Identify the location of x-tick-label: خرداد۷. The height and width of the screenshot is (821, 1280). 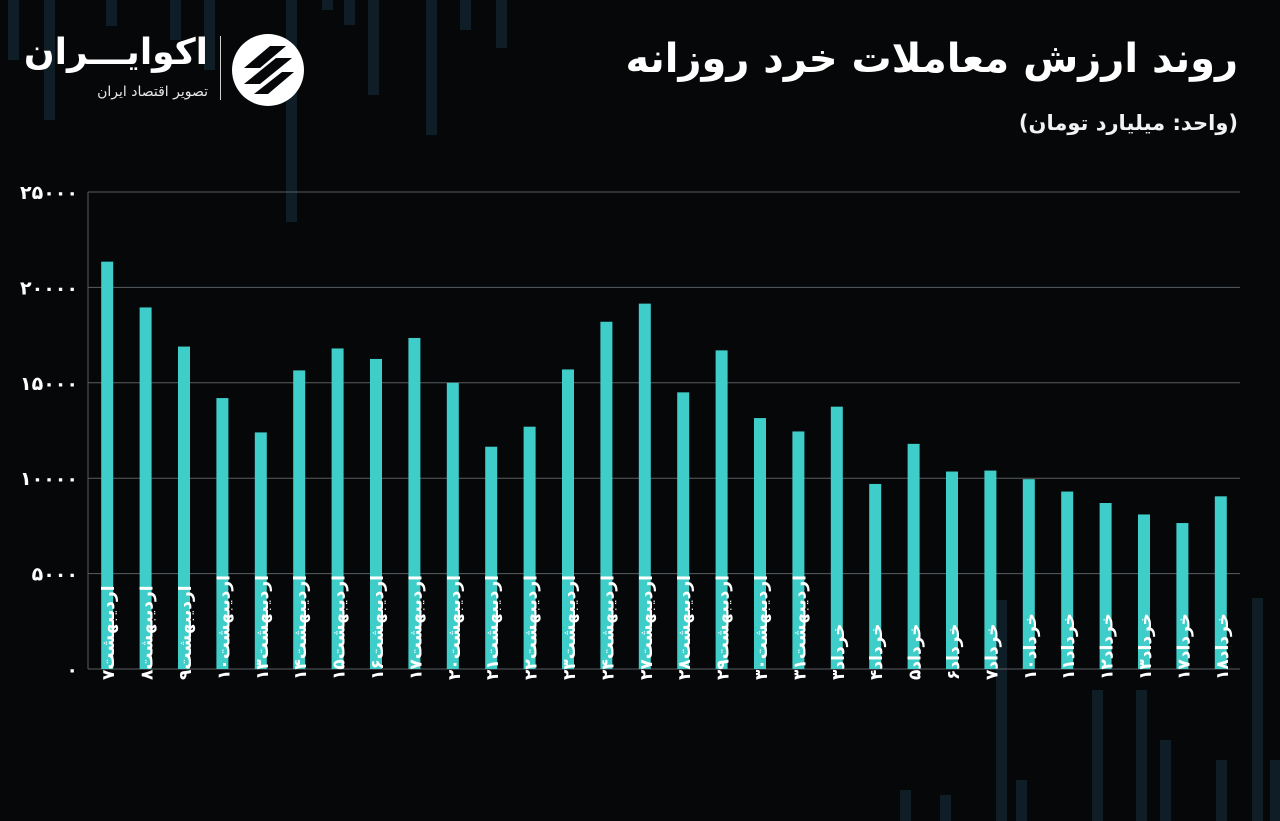
(992, 652).